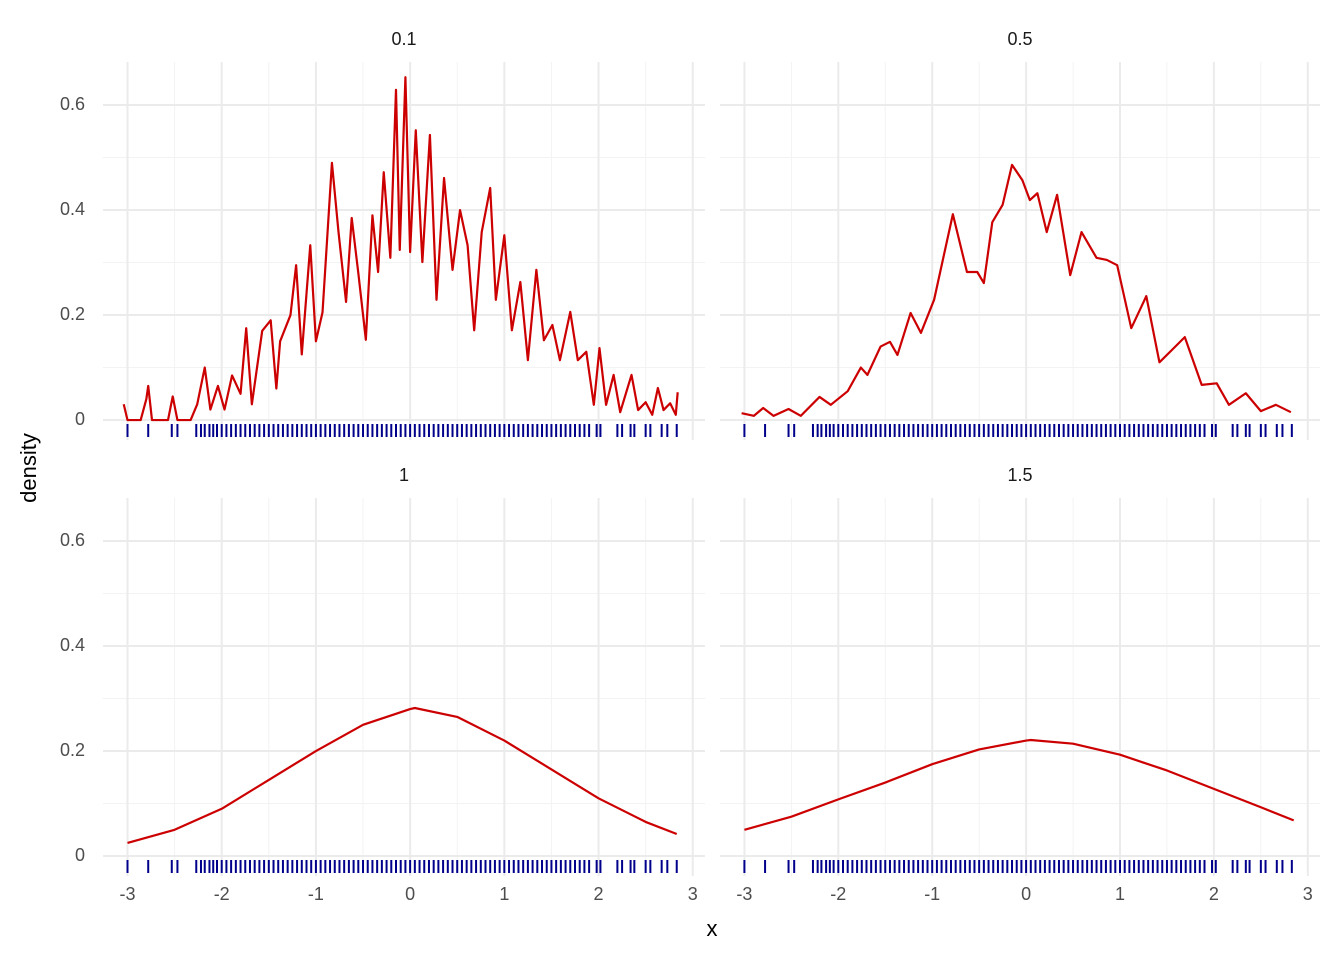  Describe the element at coordinates (403, 39) in the screenshot. I see `facet-title: 0.1` at that location.